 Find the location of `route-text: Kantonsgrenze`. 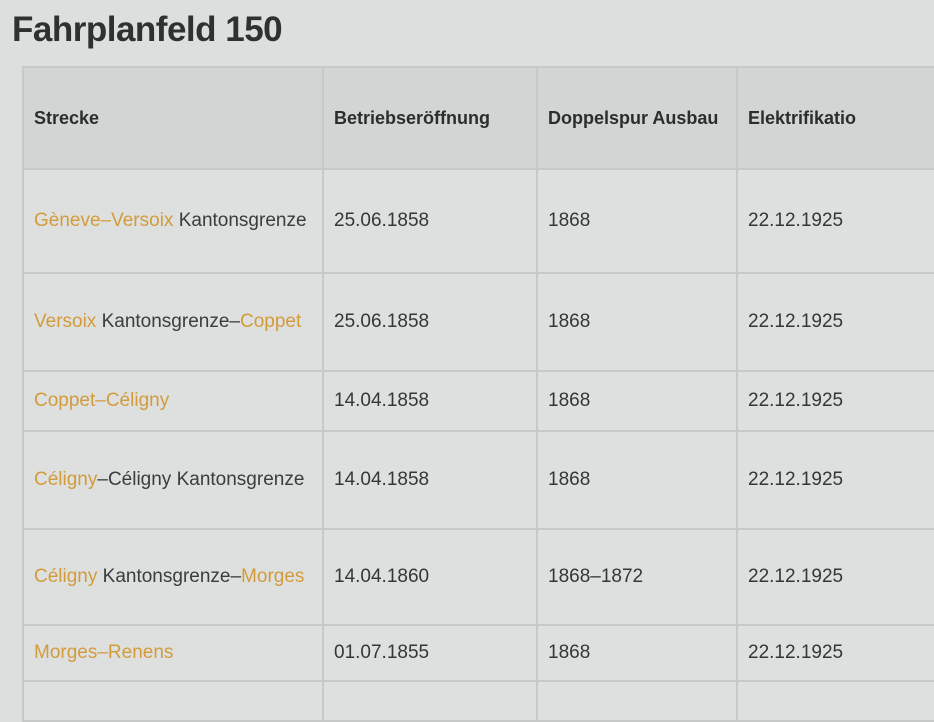

route-text: Kantonsgrenze is located at coordinates (240, 220).